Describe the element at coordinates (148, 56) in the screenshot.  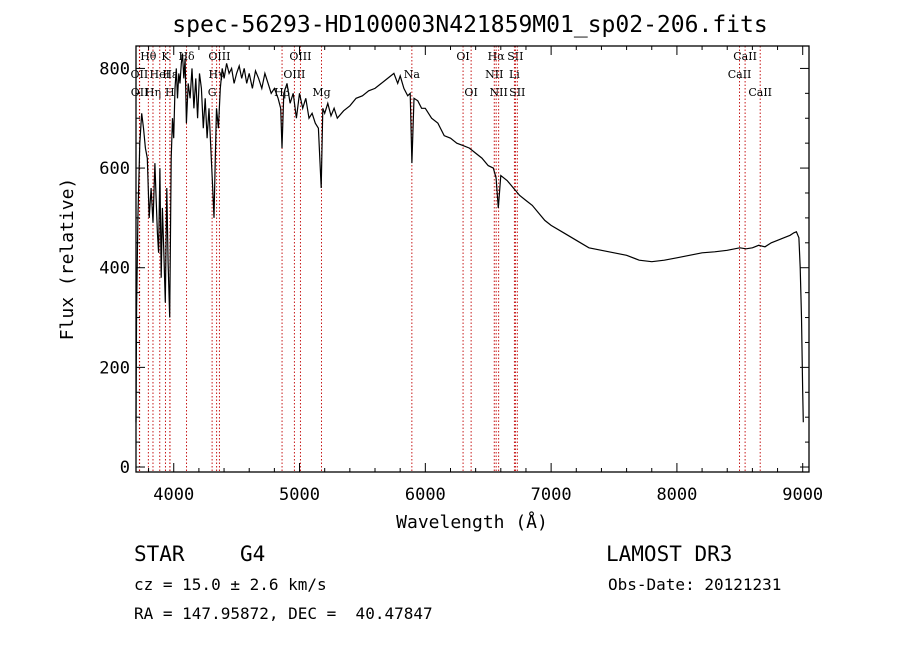
I see `line-marker-label: Hθ` at that location.